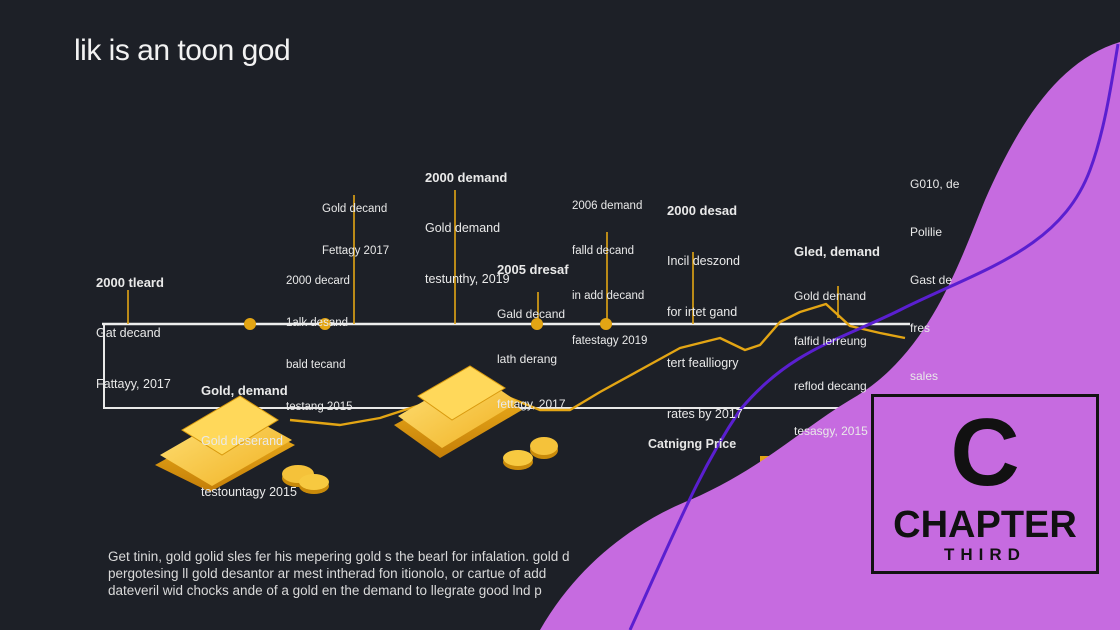  I want to click on label-line: falld decand, so click(603, 251).